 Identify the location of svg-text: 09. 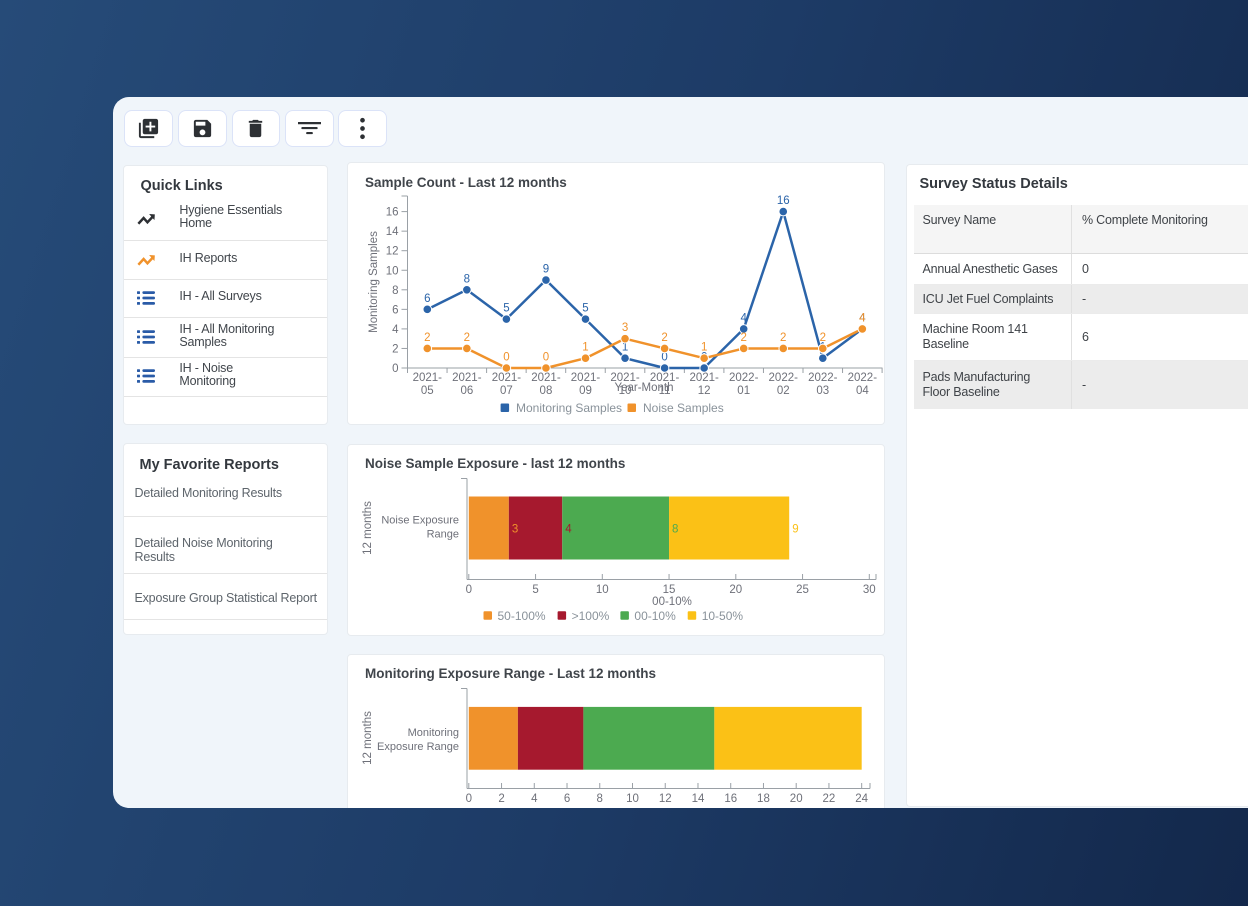
(585, 391).